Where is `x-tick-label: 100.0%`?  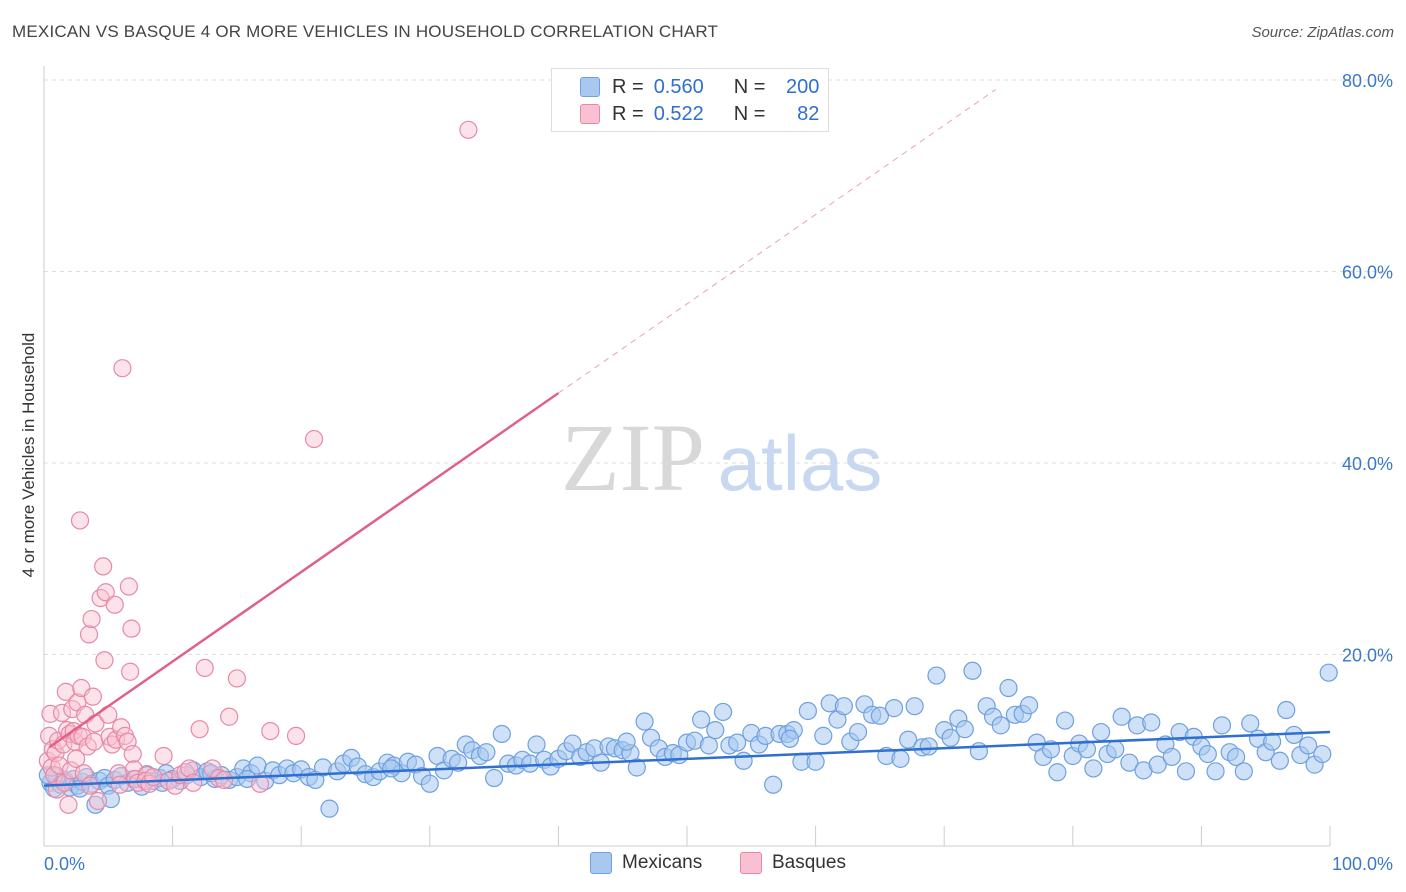 x-tick-label: 100.0% is located at coordinates (1362, 864).